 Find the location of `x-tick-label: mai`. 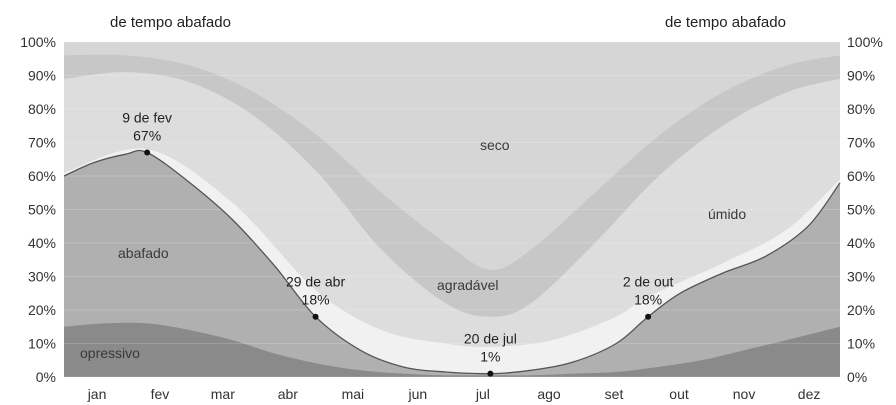

x-tick-label: mai is located at coordinates (353, 394).